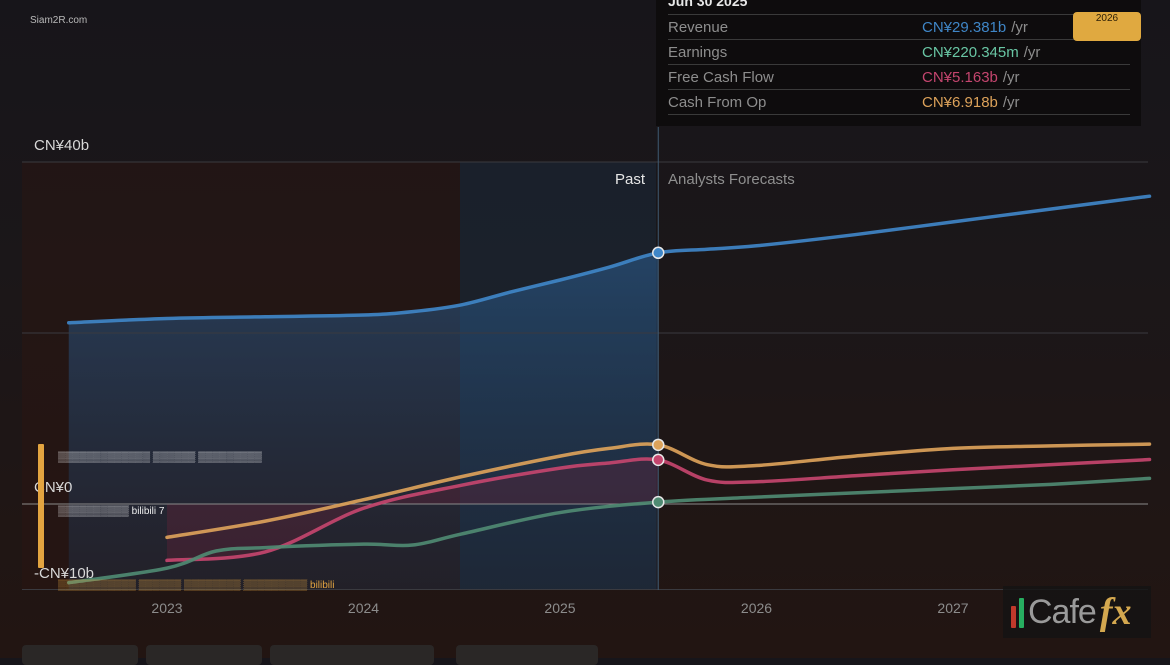  Describe the element at coordinates (41, 506) in the screenshot. I see `legend-accent-bar` at that location.